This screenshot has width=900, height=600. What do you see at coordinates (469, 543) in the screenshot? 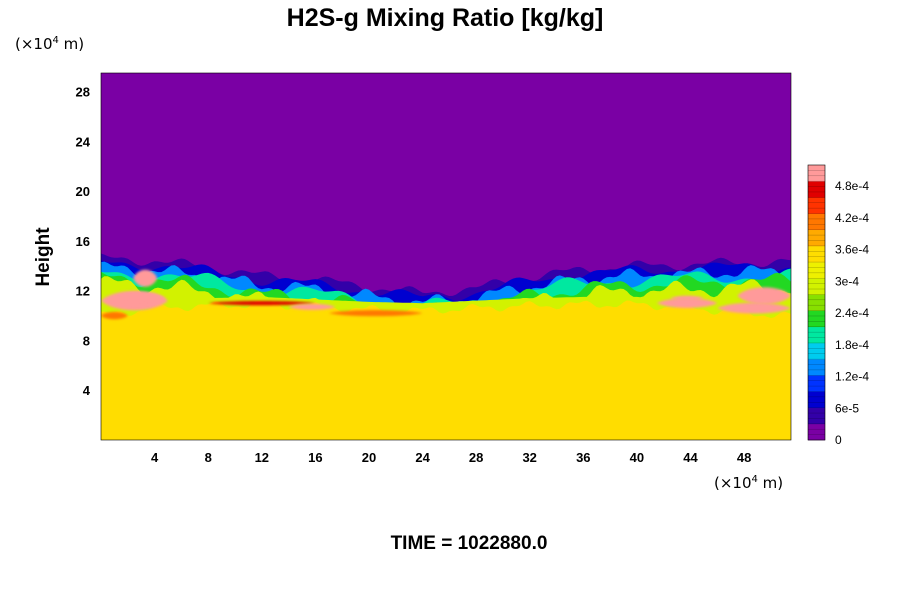
I see `time-label: TIME = 1022880.0` at bounding box center [469, 543].